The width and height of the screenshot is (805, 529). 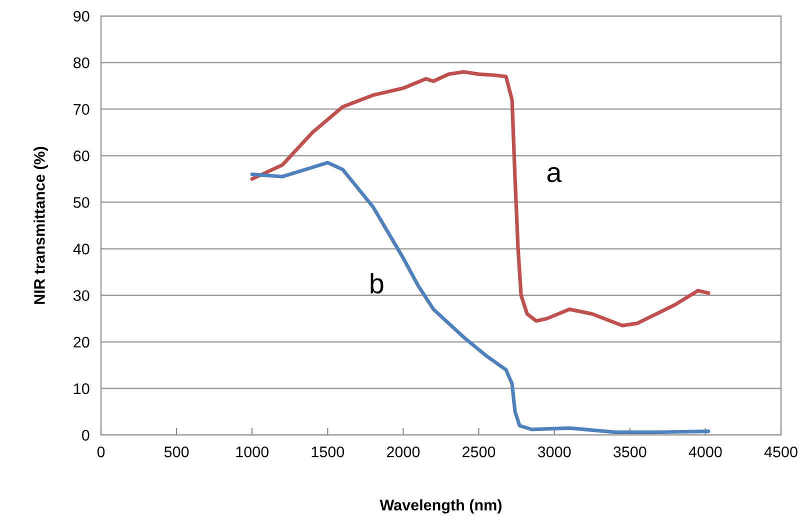 I want to click on y-tick-label: 50, so click(x=82, y=202).